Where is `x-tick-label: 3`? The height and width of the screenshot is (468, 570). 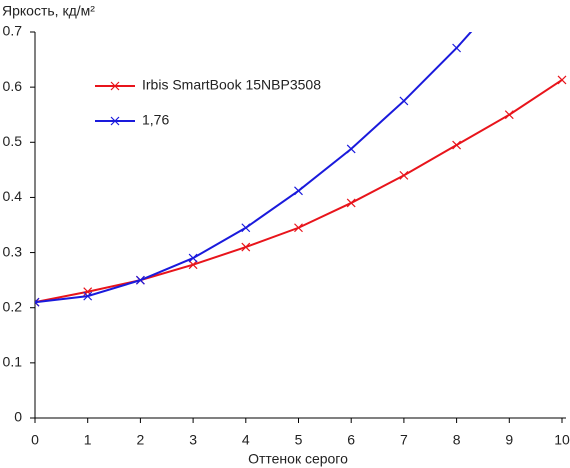
x-tick-label: 3 is located at coordinates (193, 440).